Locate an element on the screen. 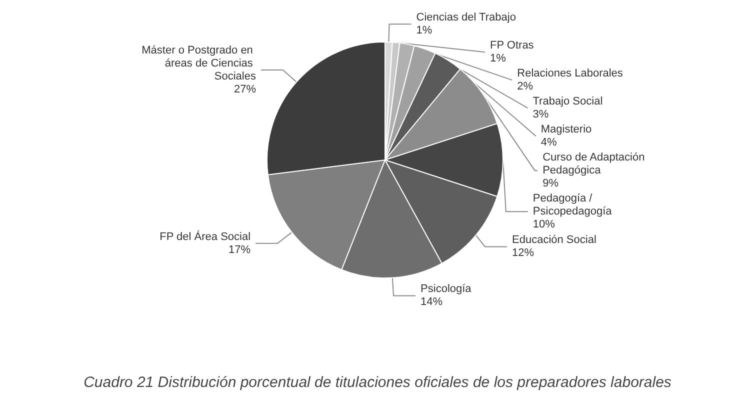 The image size is (755, 403). slice-label: FP Otras is located at coordinates (512, 46).